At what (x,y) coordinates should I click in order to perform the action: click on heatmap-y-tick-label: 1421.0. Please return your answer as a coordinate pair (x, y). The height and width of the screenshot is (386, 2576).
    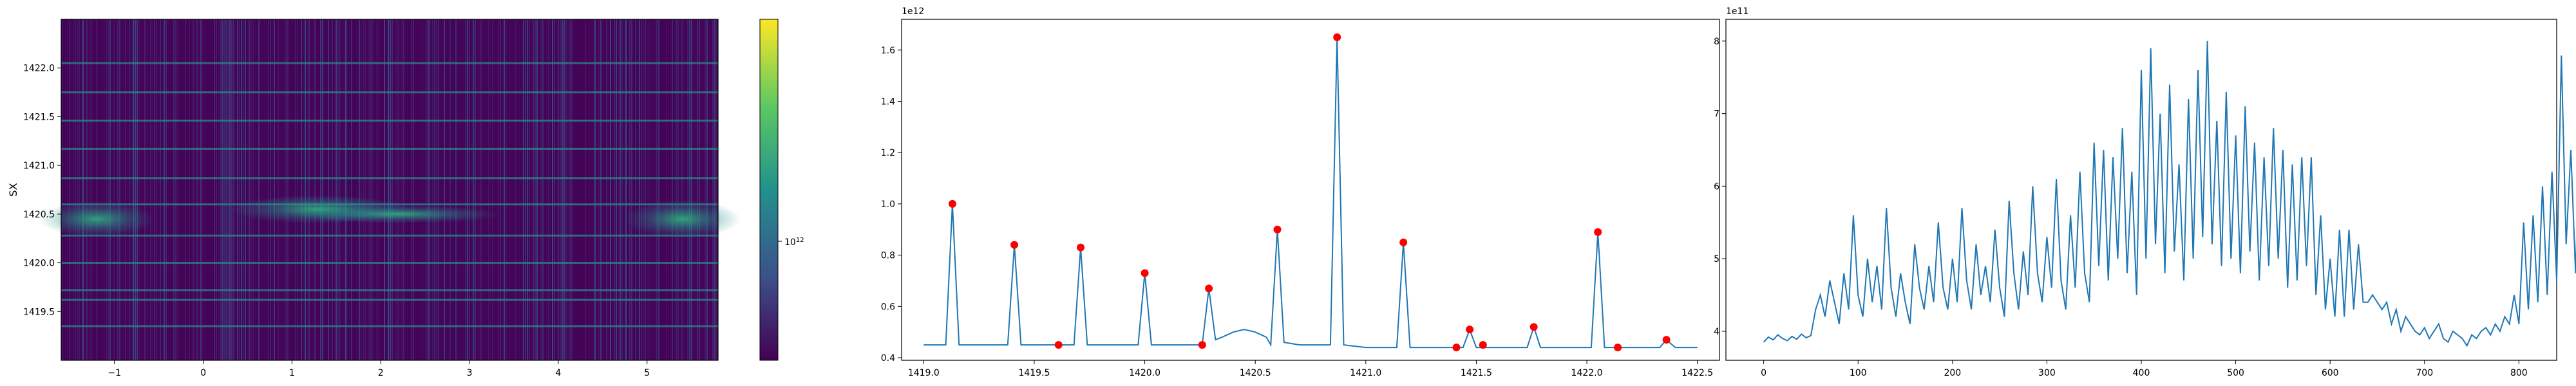
    Looking at the image, I should click on (39, 166).